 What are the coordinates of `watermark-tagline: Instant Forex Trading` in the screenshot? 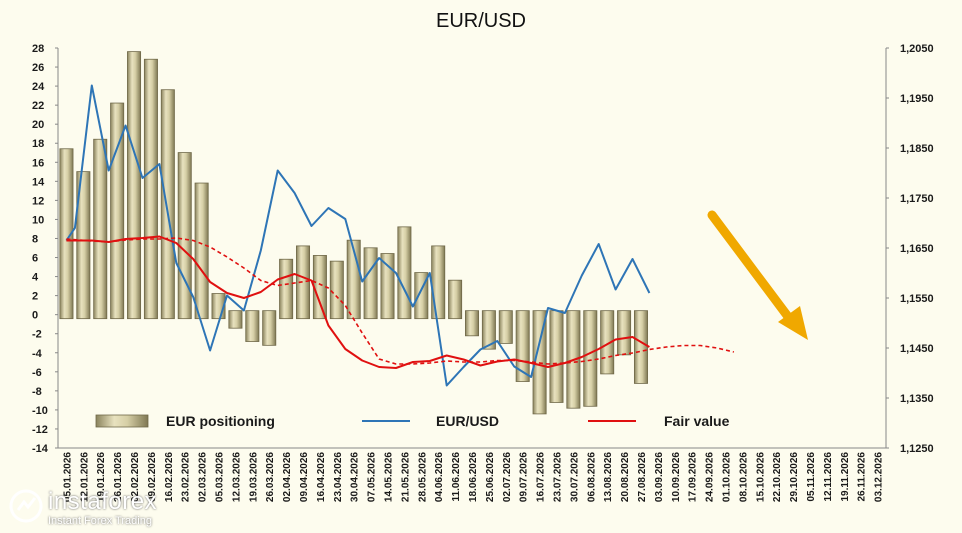 It's located at (100, 521).